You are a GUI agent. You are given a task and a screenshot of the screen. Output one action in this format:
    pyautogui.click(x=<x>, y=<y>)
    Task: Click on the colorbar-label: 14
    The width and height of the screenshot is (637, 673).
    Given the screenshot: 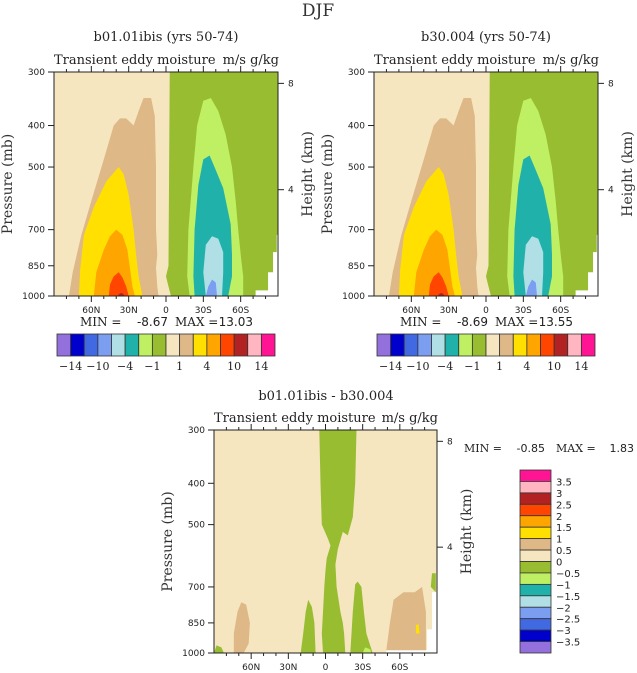 What is the action you would take?
    pyautogui.click(x=261, y=366)
    